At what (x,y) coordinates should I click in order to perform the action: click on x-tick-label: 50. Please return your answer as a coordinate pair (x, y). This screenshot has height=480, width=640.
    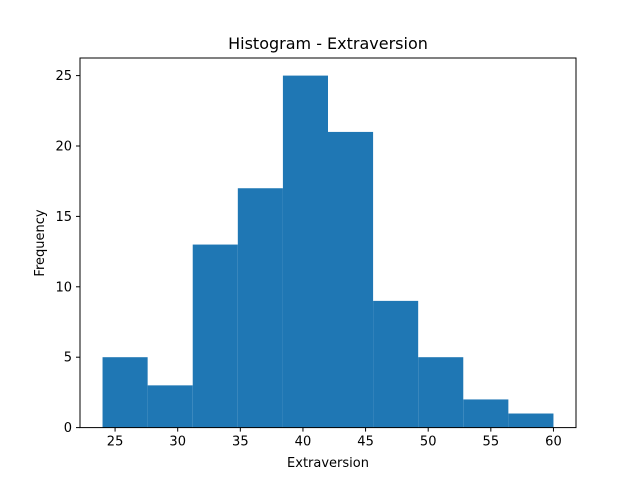
    Looking at the image, I should click on (428, 442).